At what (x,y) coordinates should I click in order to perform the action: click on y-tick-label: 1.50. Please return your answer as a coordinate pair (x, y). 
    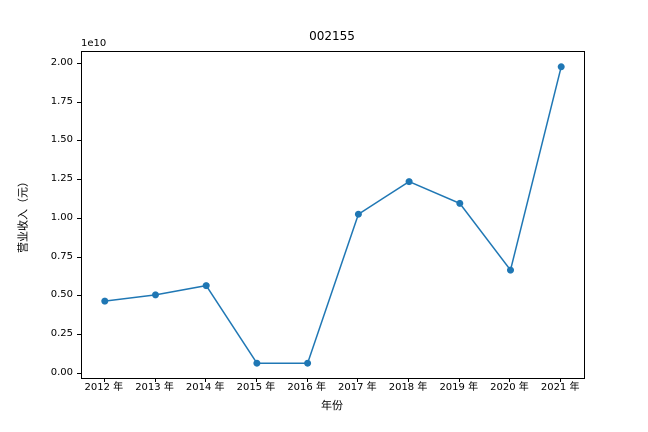
    Looking at the image, I should click on (61, 140).